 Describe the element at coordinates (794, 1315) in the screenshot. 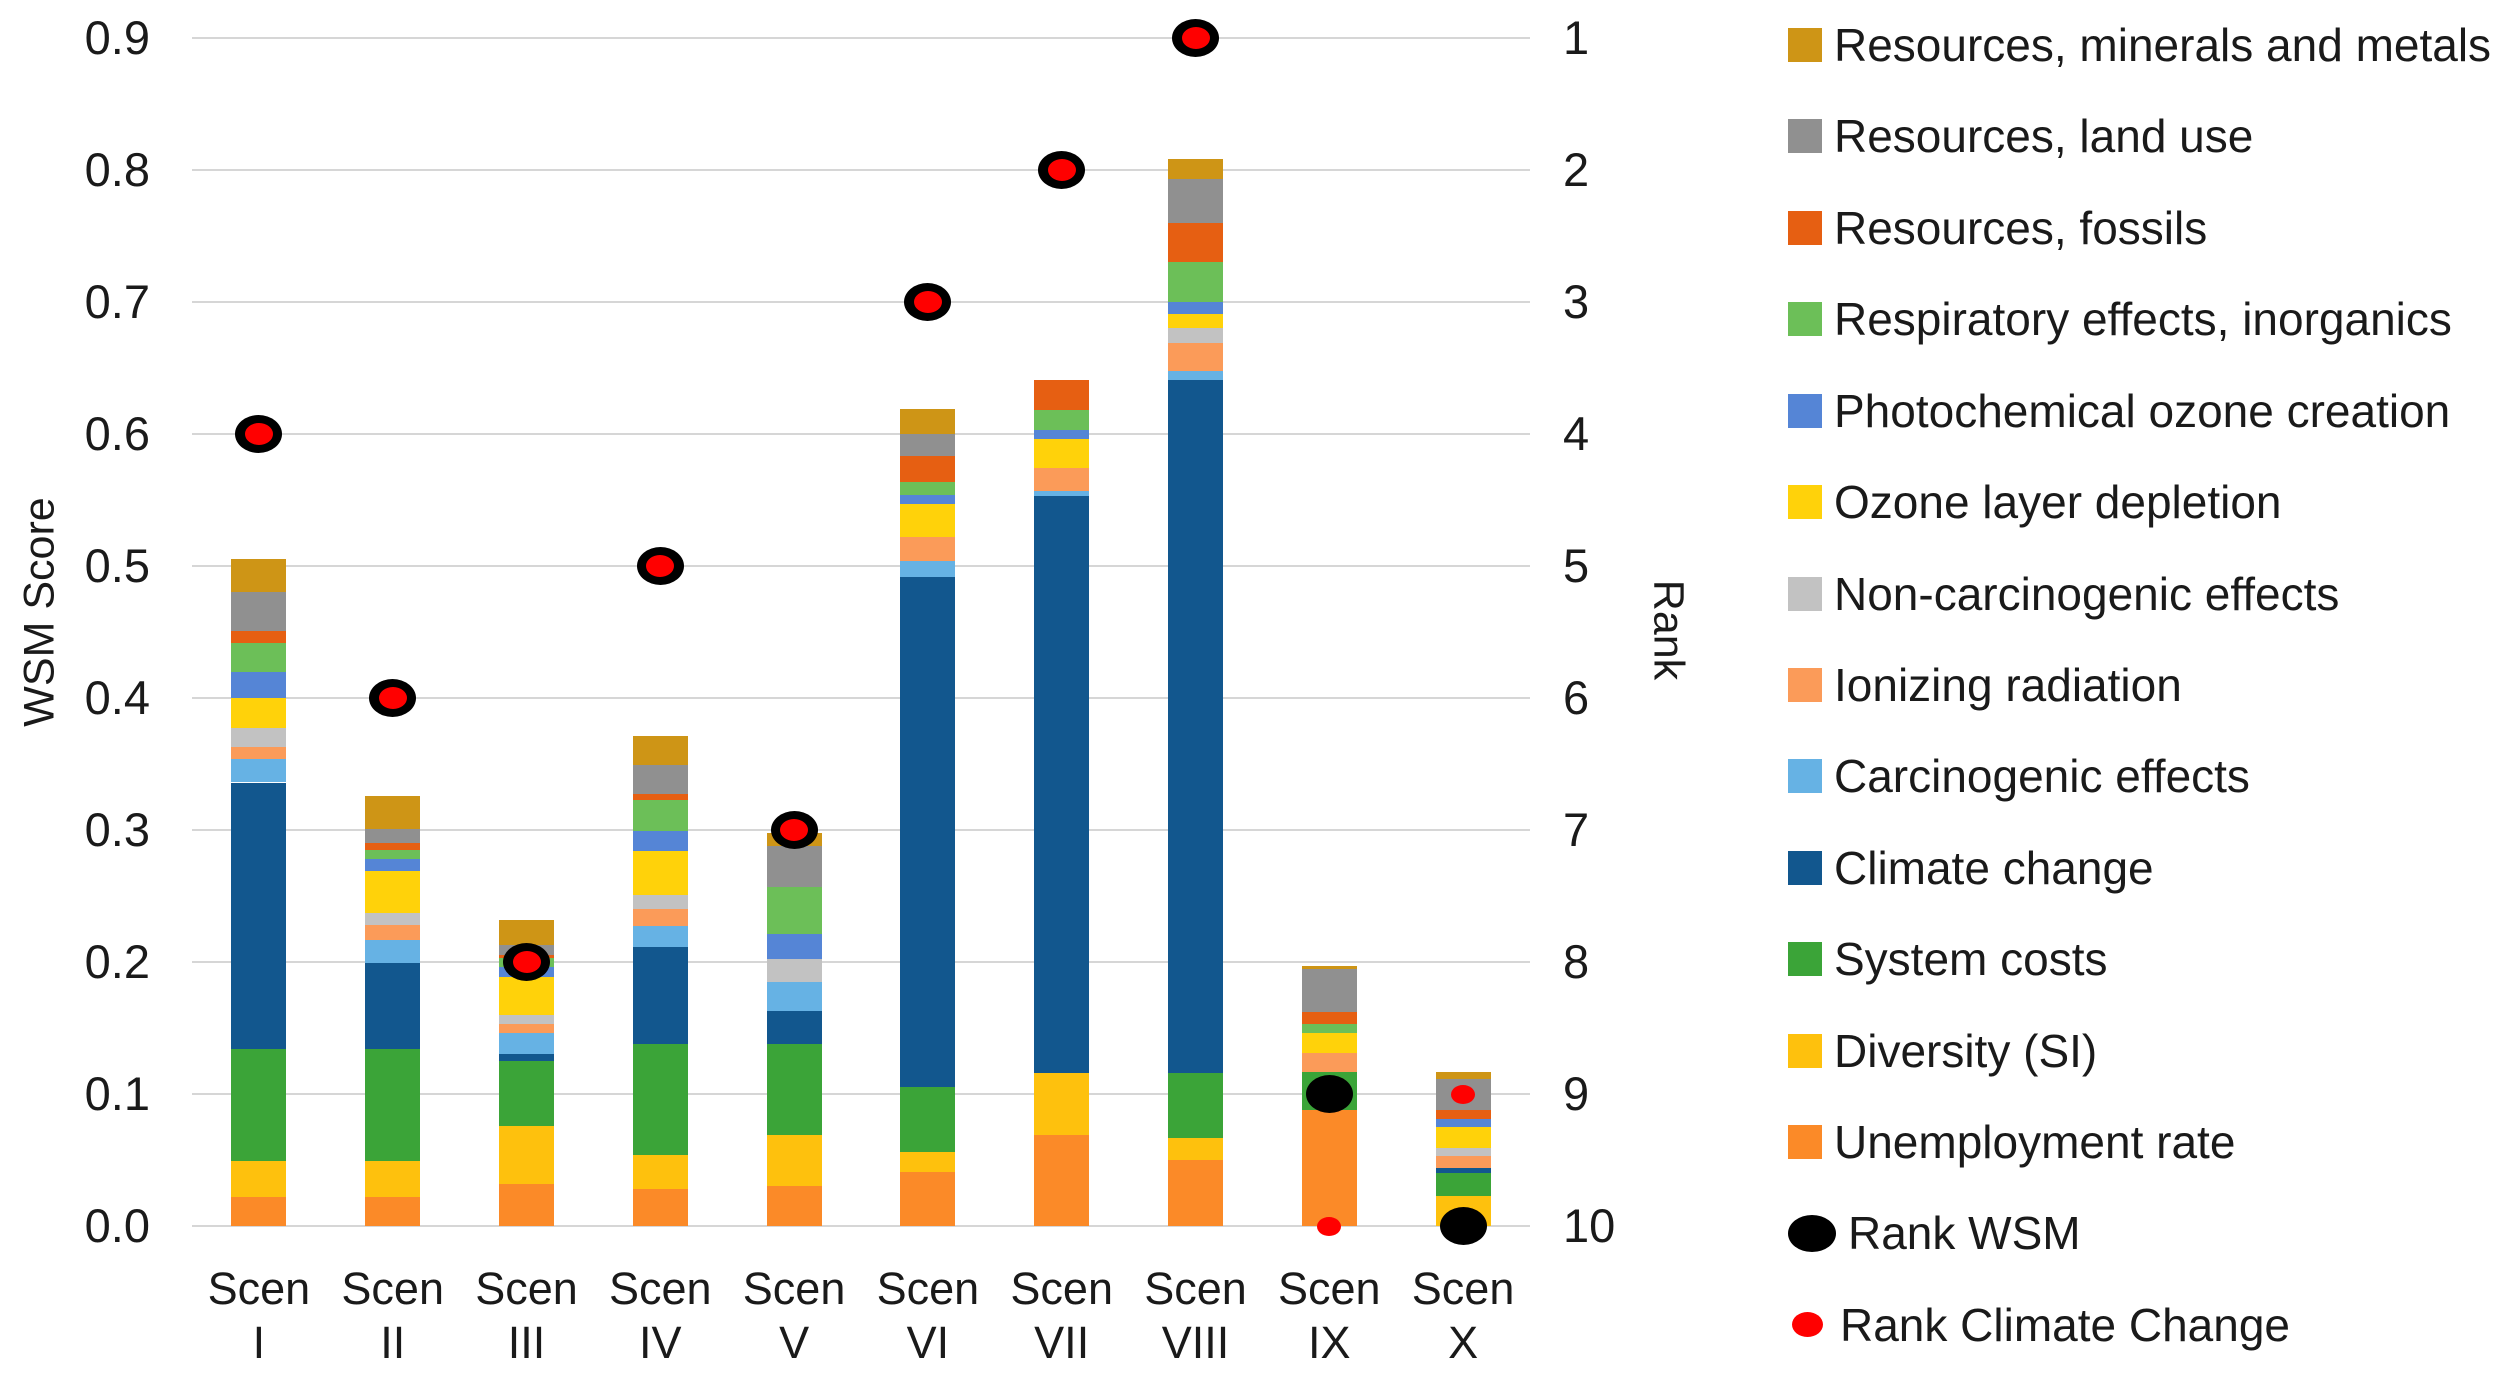

I see `x-axis-label: Scen V` at that location.